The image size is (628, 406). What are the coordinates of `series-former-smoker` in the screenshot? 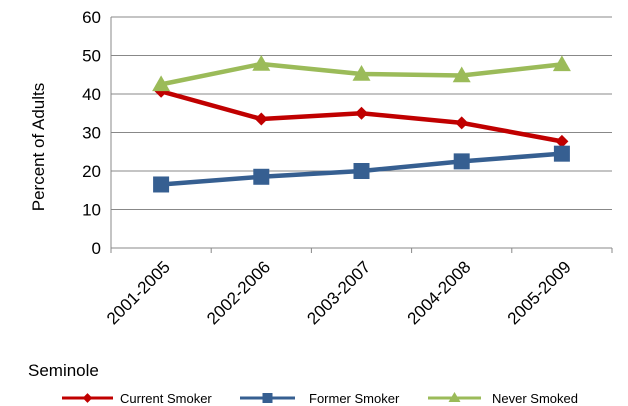 It's located at (361, 169).